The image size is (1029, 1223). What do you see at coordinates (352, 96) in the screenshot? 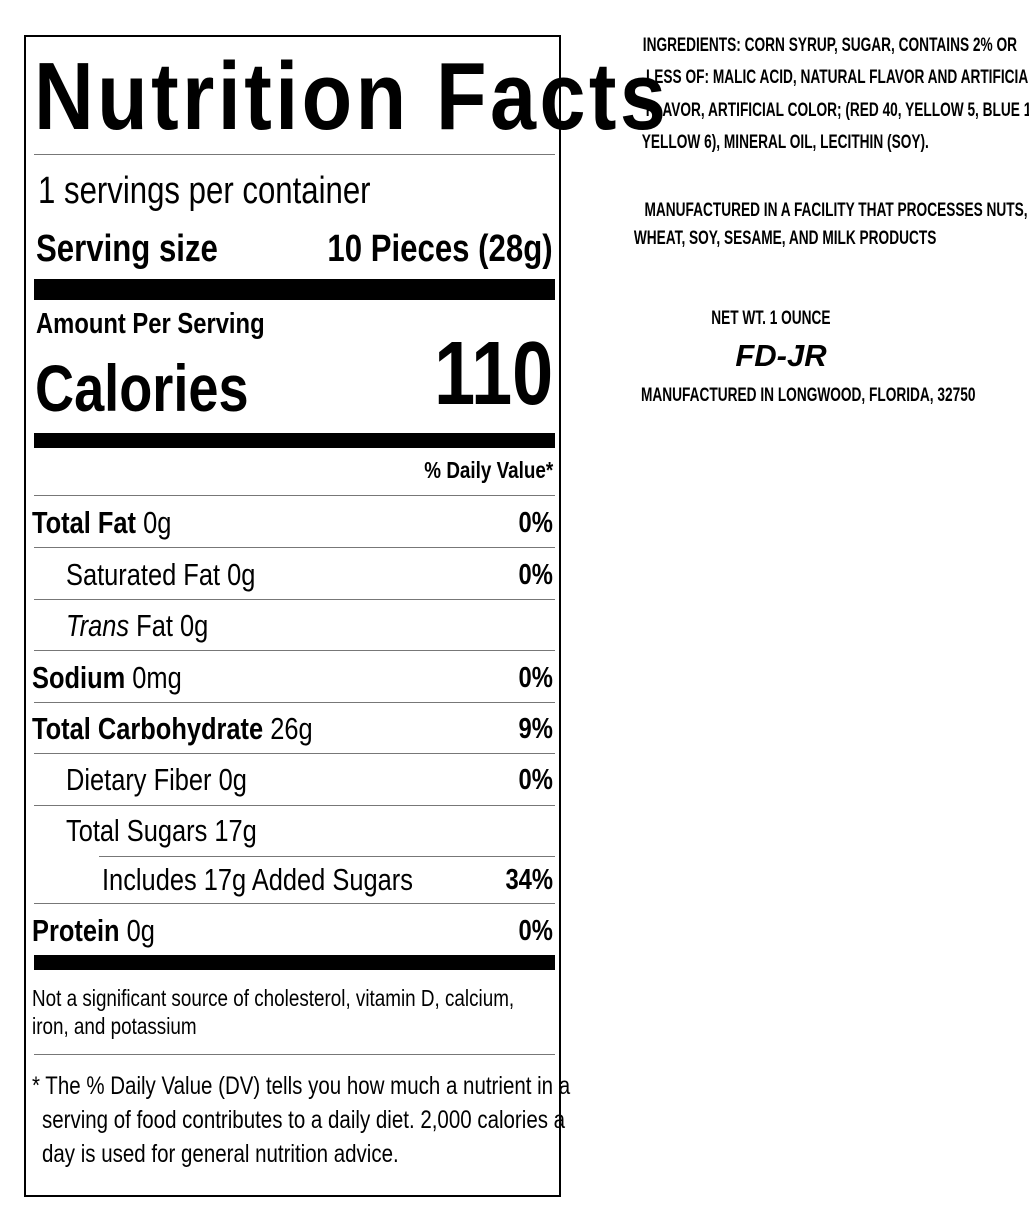
I see `label-title: Nutrition Facts` at bounding box center [352, 96].